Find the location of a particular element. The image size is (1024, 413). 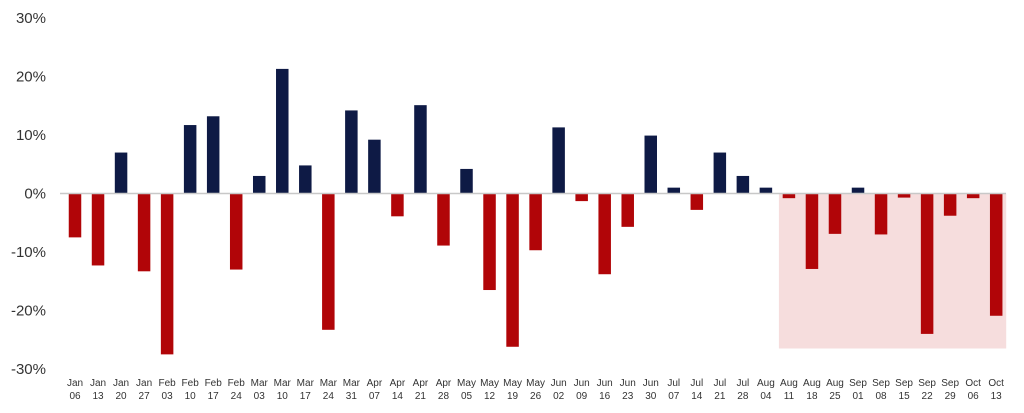

x-tick-label: Feb 10 is located at coordinates (191, 390).